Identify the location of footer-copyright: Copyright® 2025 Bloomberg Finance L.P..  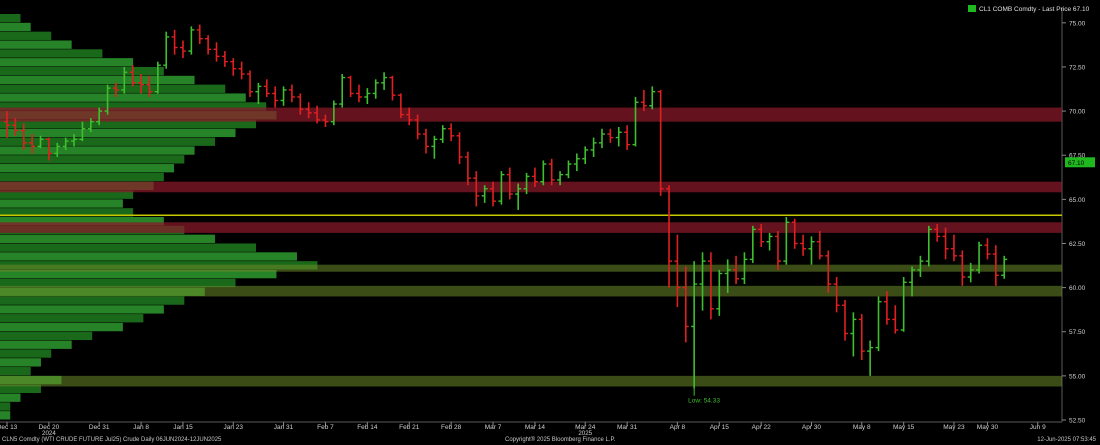
(560, 440).